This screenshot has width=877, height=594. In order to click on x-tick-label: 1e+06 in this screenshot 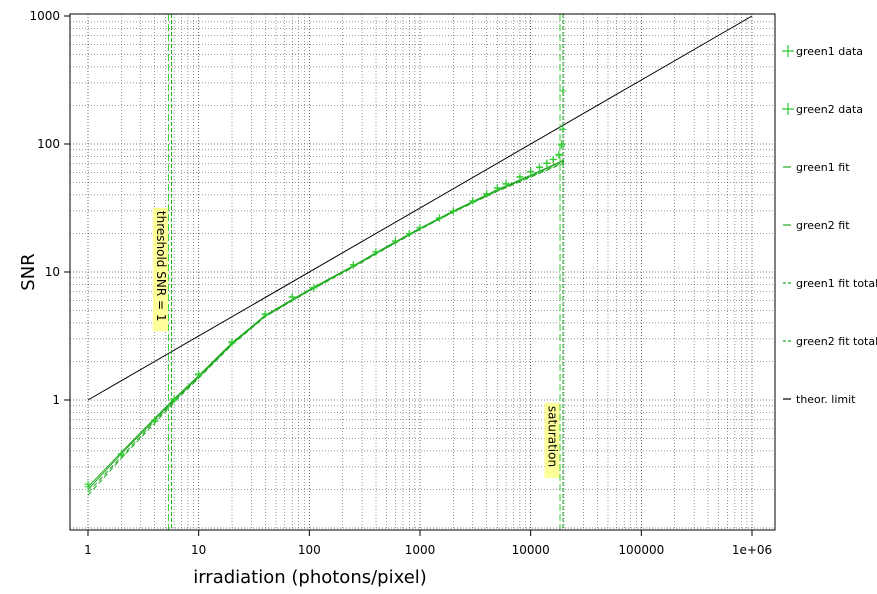, I will do `click(752, 550)`.